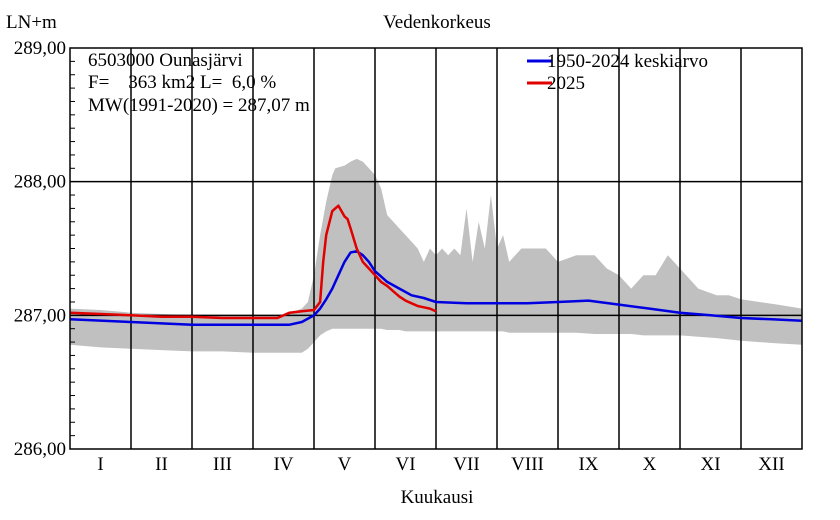  What do you see at coordinates (253, 262) in the screenshot?
I see `current-year-series-line` at bounding box center [253, 262].